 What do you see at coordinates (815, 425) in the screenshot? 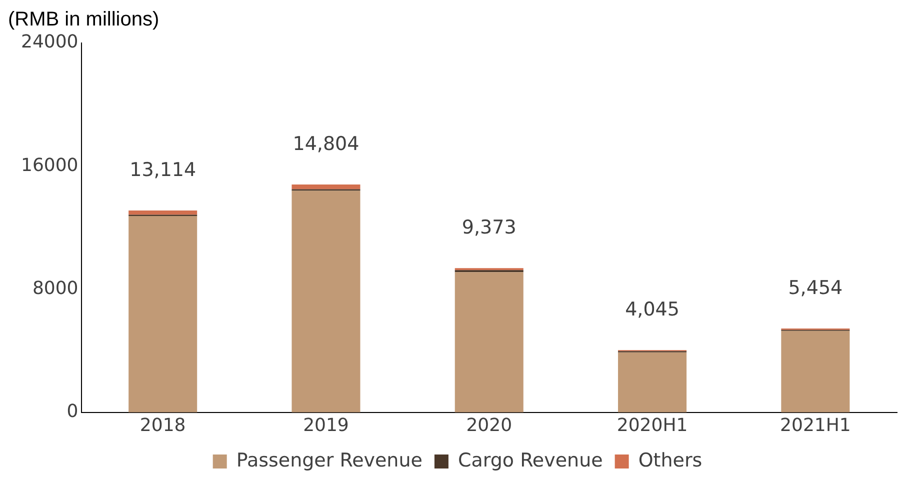
I see `x-tick-label: 2021H1` at bounding box center [815, 425].